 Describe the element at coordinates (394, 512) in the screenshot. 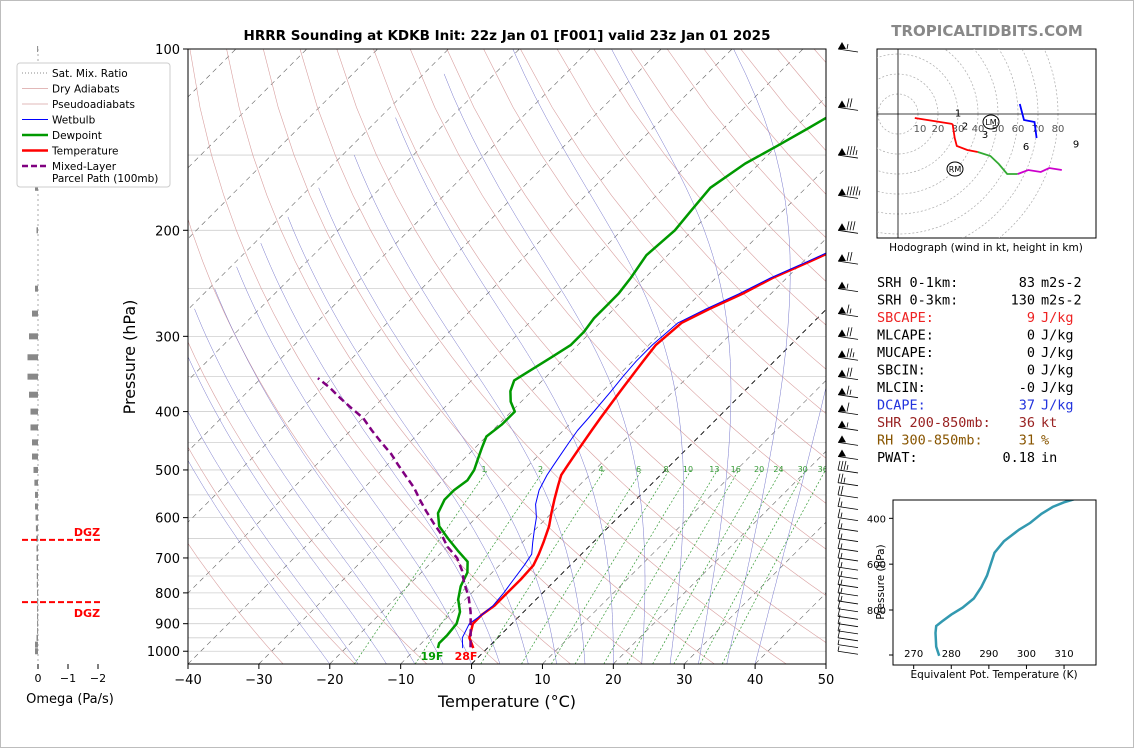

I see `parcel-path-line` at that location.